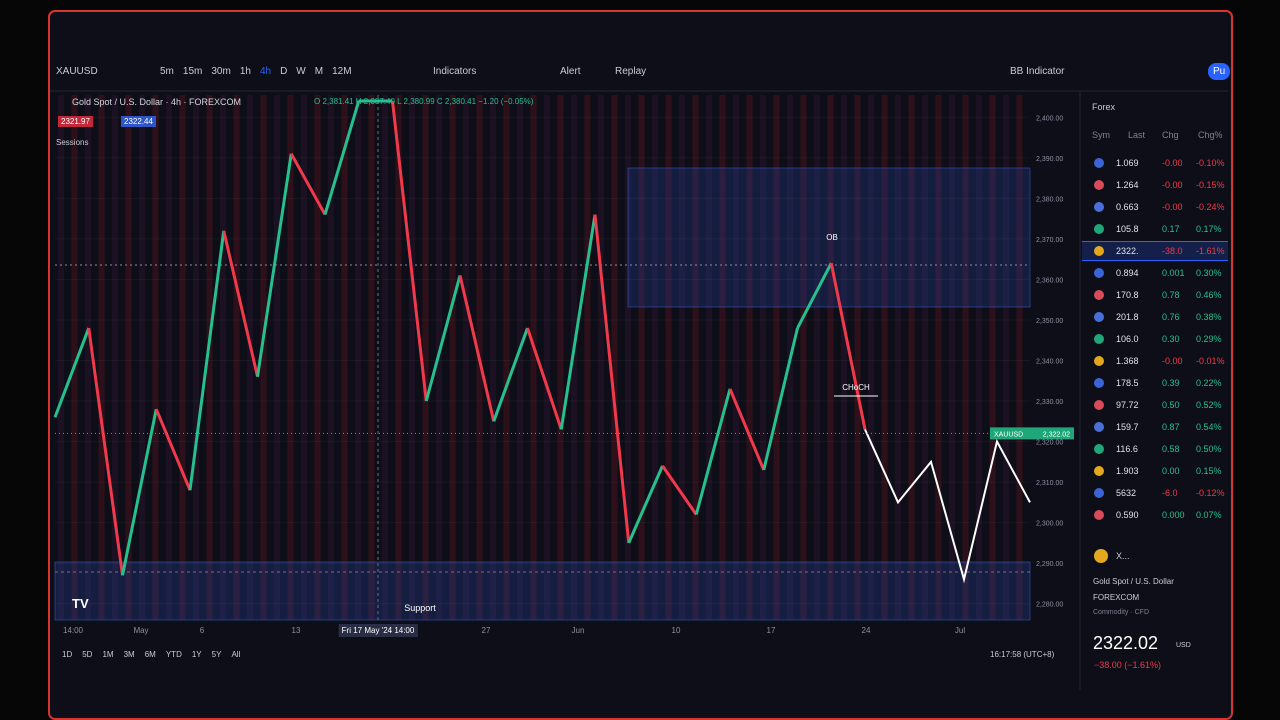 The height and width of the screenshot is (720, 1280). Describe the element at coordinates (1155, 405) in the screenshot. I see `watchlist-row: 97.72 0.50 0.52%` at that location.